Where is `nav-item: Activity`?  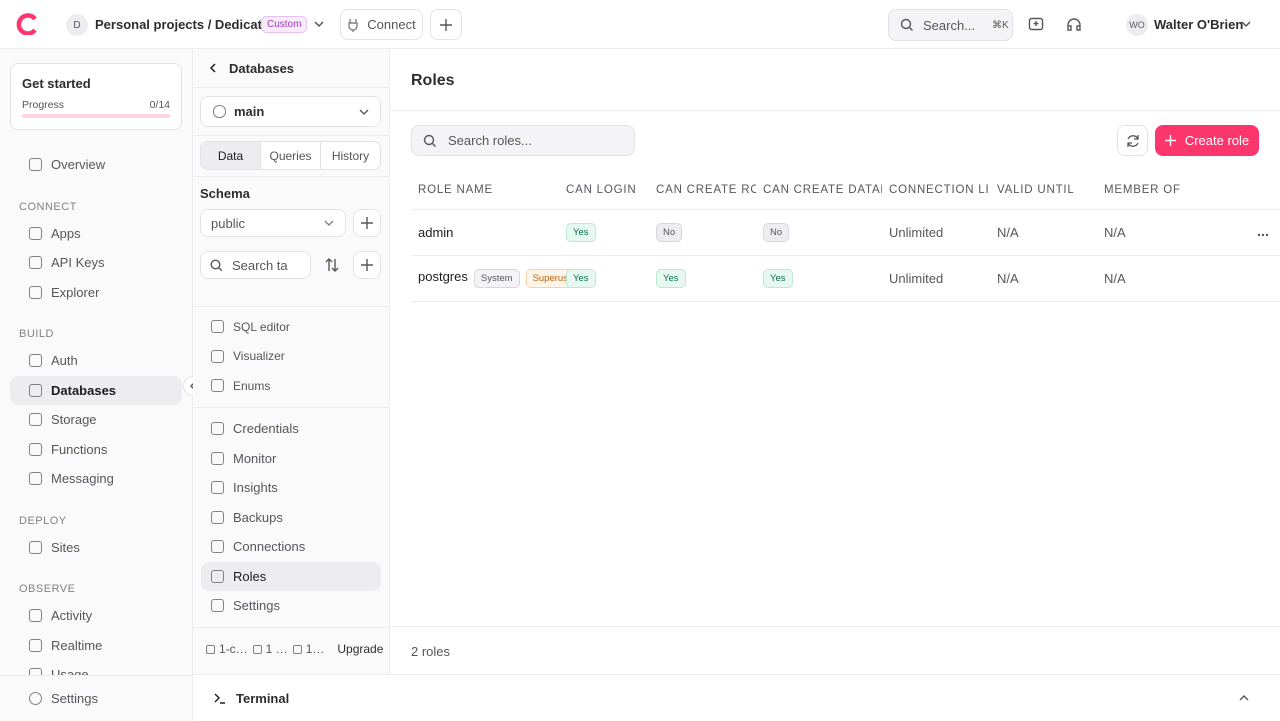 nav-item: Activity is located at coordinates (96, 616).